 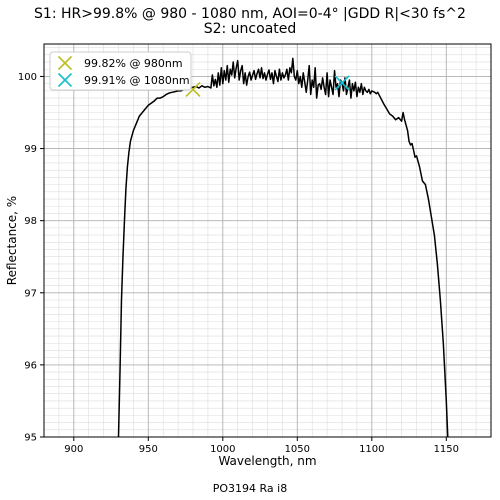 What do you see at coordinates (27, 77) in the screenshot?
I see `y-tick-label: 100` at bounding box center [27, 77].